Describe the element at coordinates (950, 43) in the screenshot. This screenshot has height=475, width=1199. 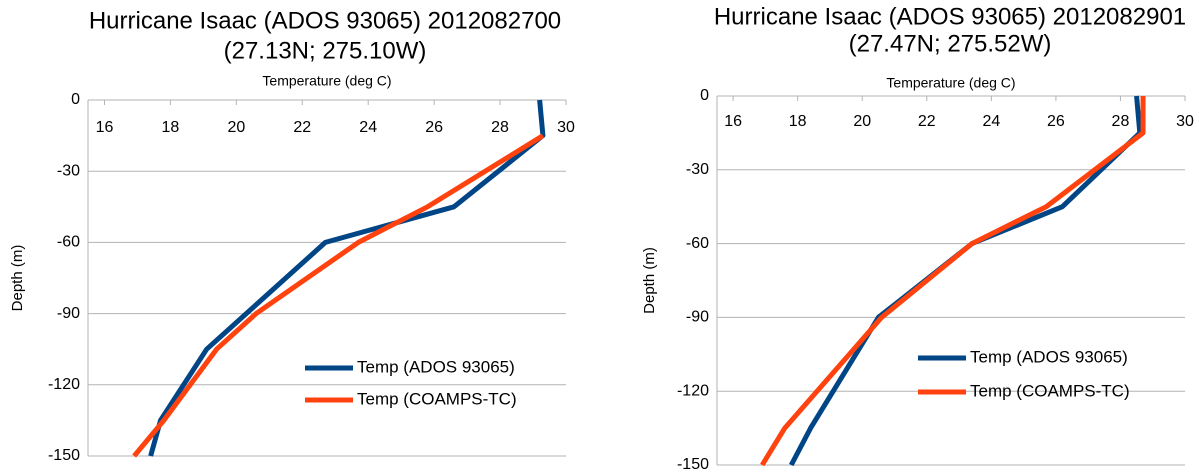
I see `chart-subtitle: (27.47N; 275.52W)` at that location.